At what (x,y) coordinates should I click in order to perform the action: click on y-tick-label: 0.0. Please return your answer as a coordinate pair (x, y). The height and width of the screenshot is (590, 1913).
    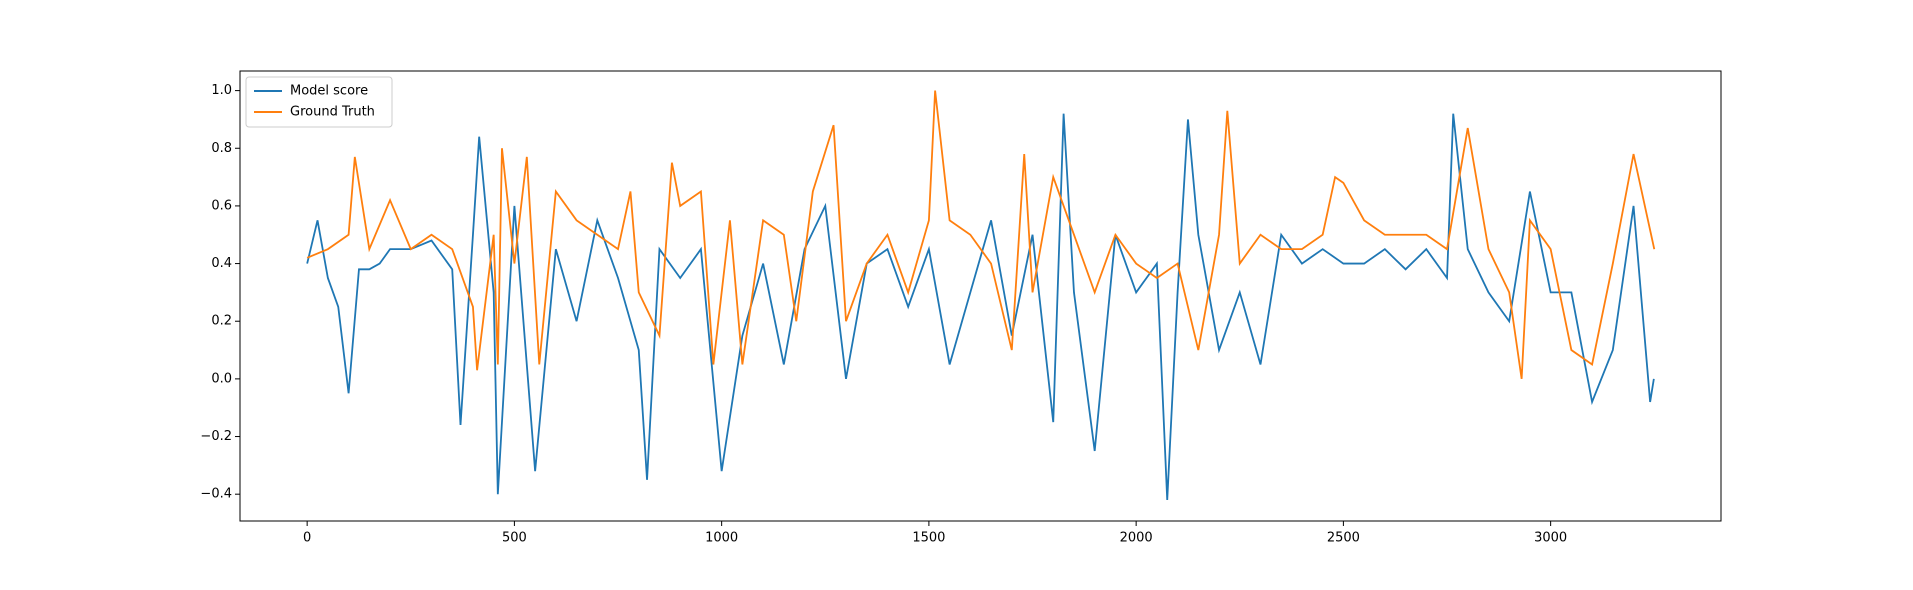
    Looking at the image, I should click on (221, 378).